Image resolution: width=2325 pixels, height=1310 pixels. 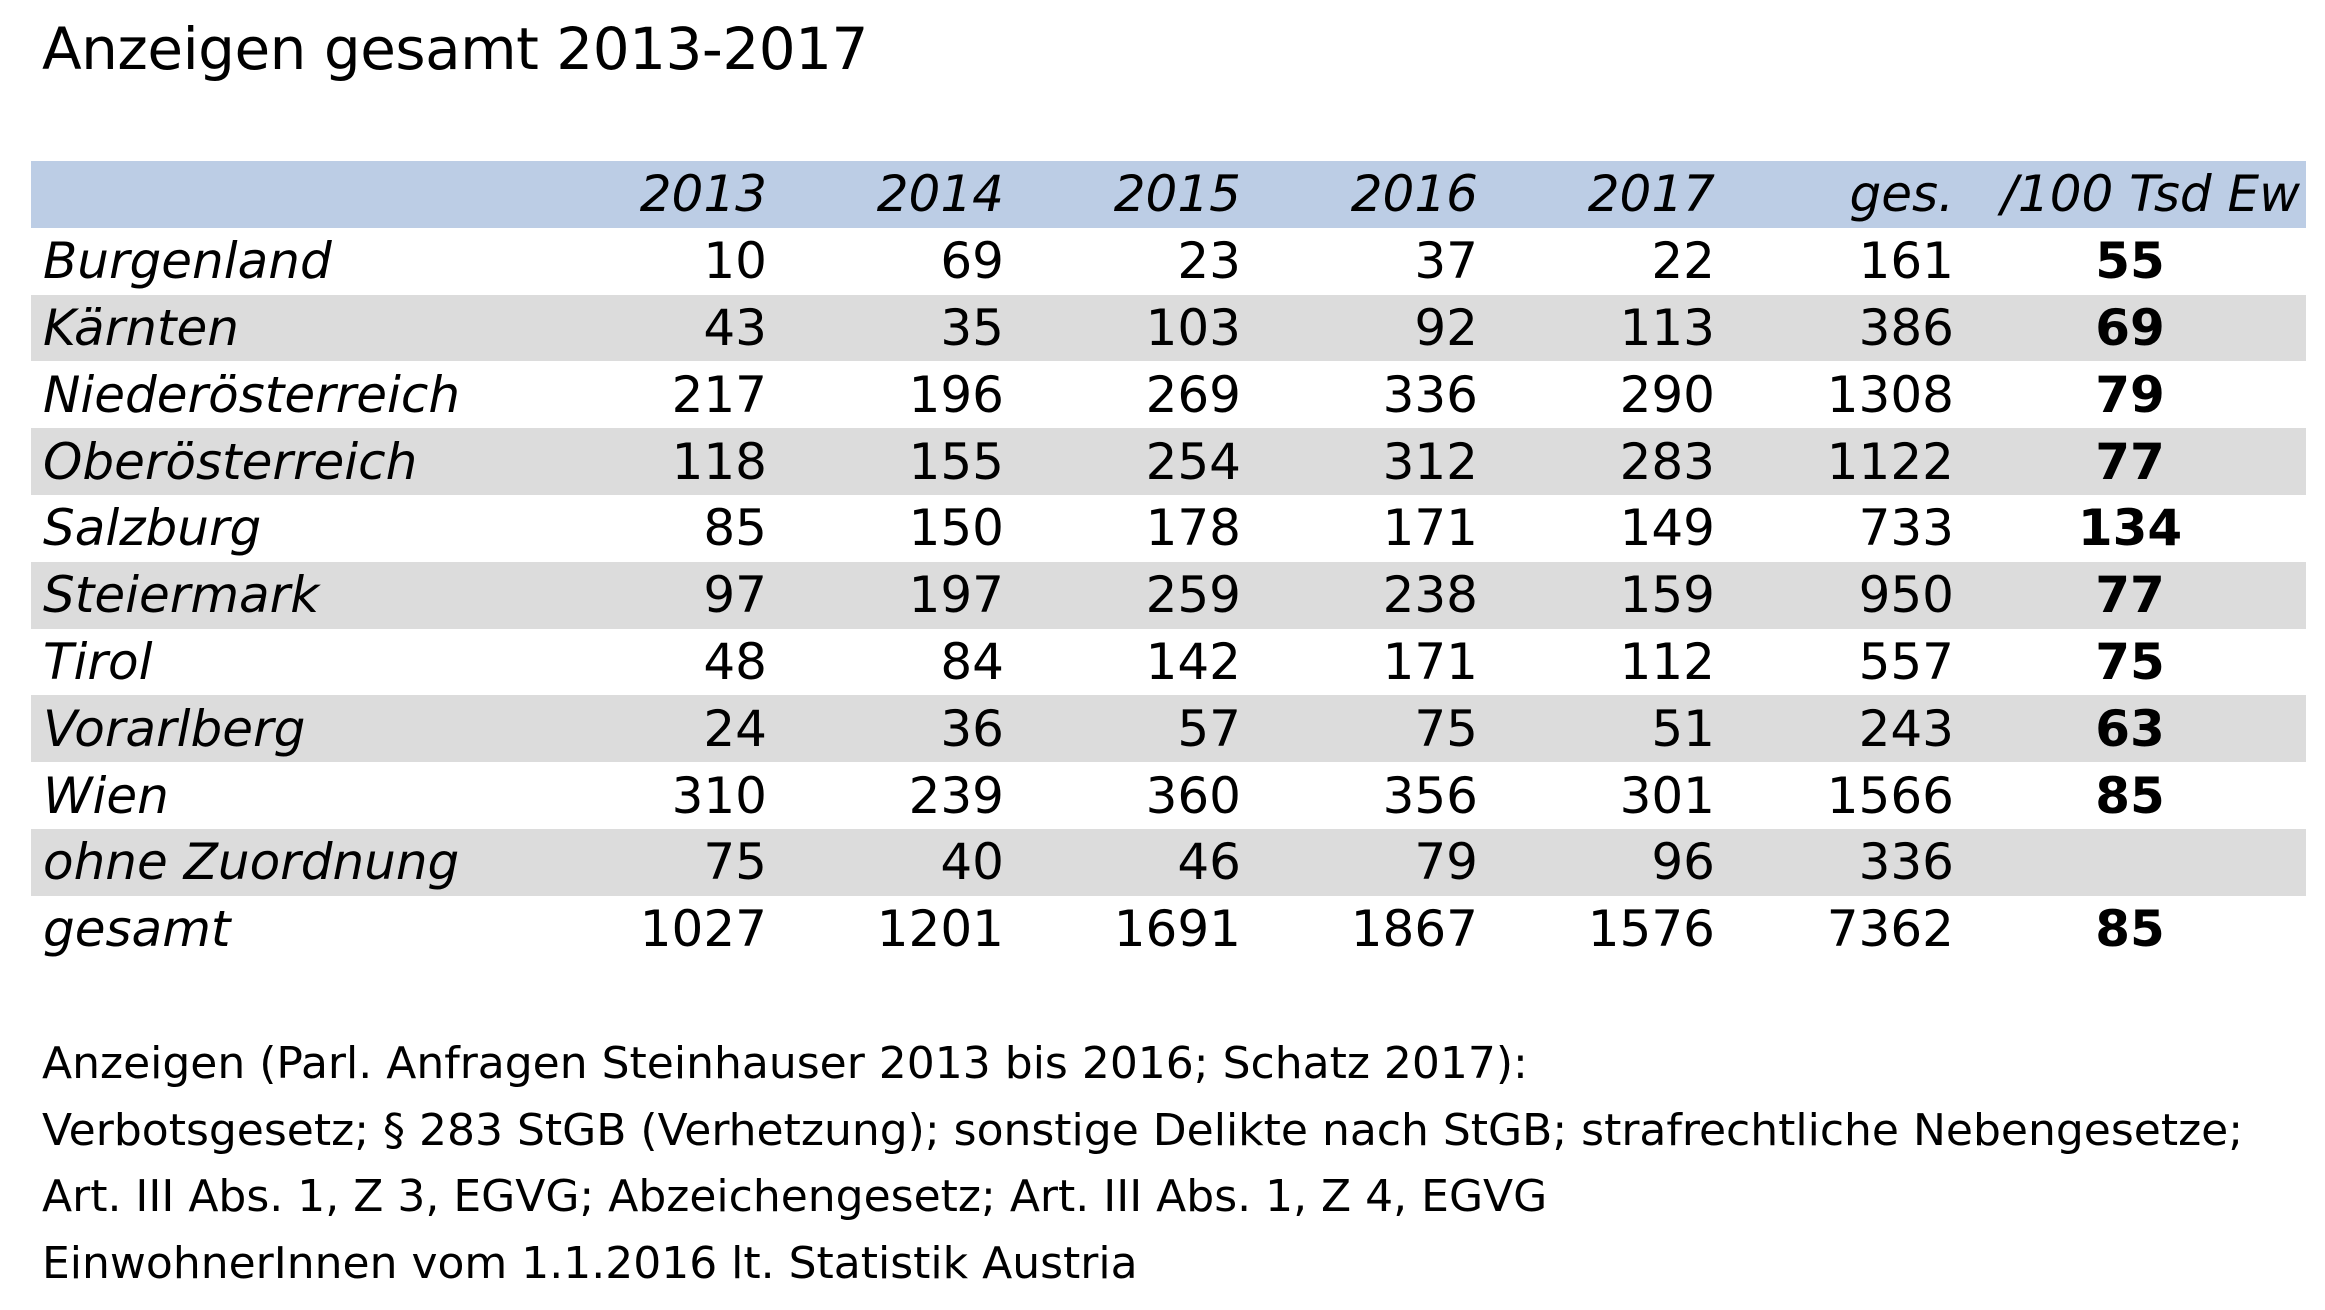 What do you see at coordinates (703, 929) in the screenshot?
I see `value-cell: 1027` at bounding box center [703, 929].